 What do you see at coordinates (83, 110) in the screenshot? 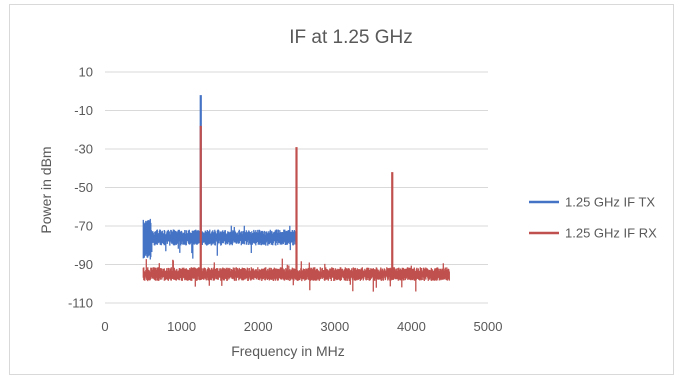
I see `y-tick-label: -10` at bounding box center [83, 110].